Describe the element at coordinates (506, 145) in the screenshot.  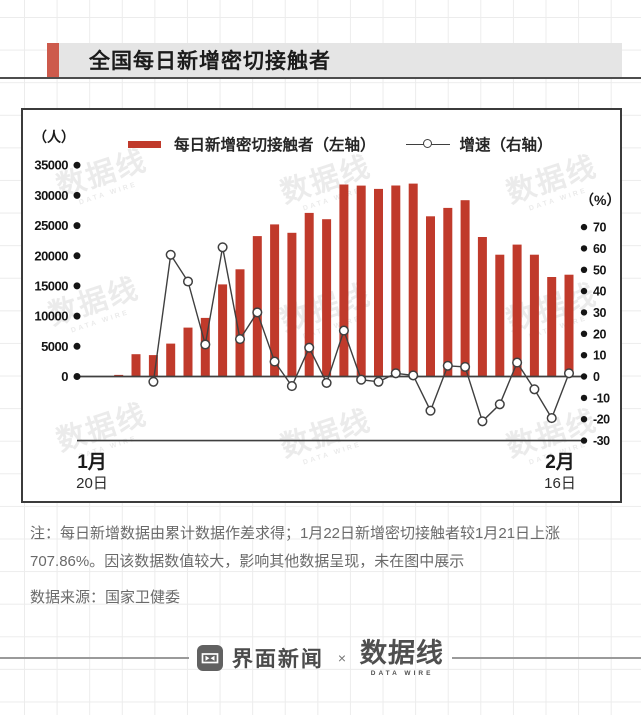
I see `legend-line-label: 增速（右轴）` at that location.